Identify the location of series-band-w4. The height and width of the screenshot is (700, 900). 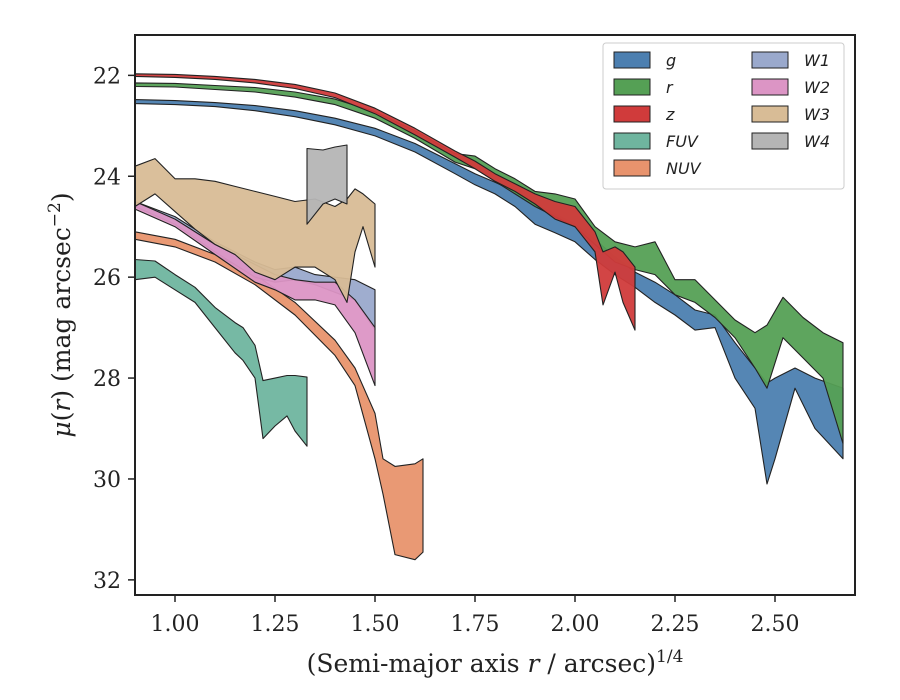
(327, 184).